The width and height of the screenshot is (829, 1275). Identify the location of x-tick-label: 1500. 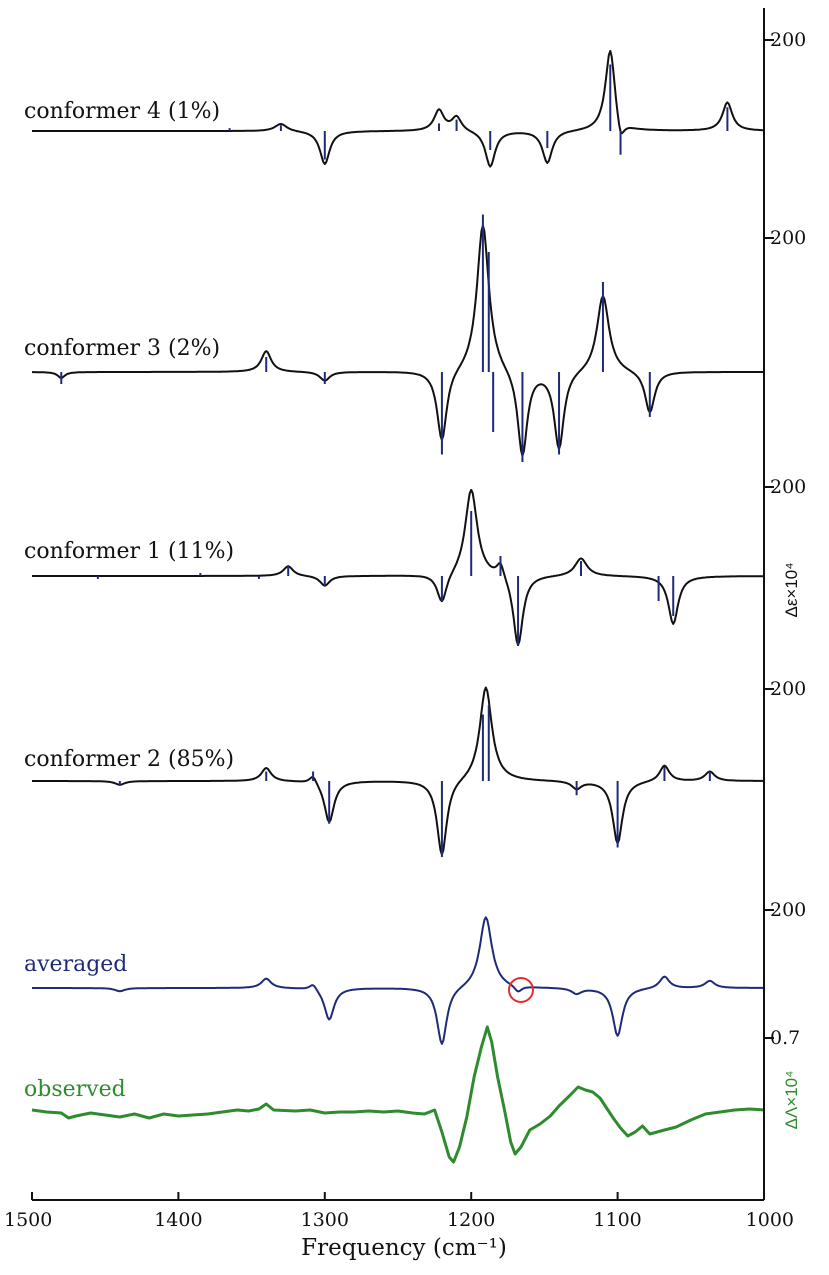
(28, 1220).